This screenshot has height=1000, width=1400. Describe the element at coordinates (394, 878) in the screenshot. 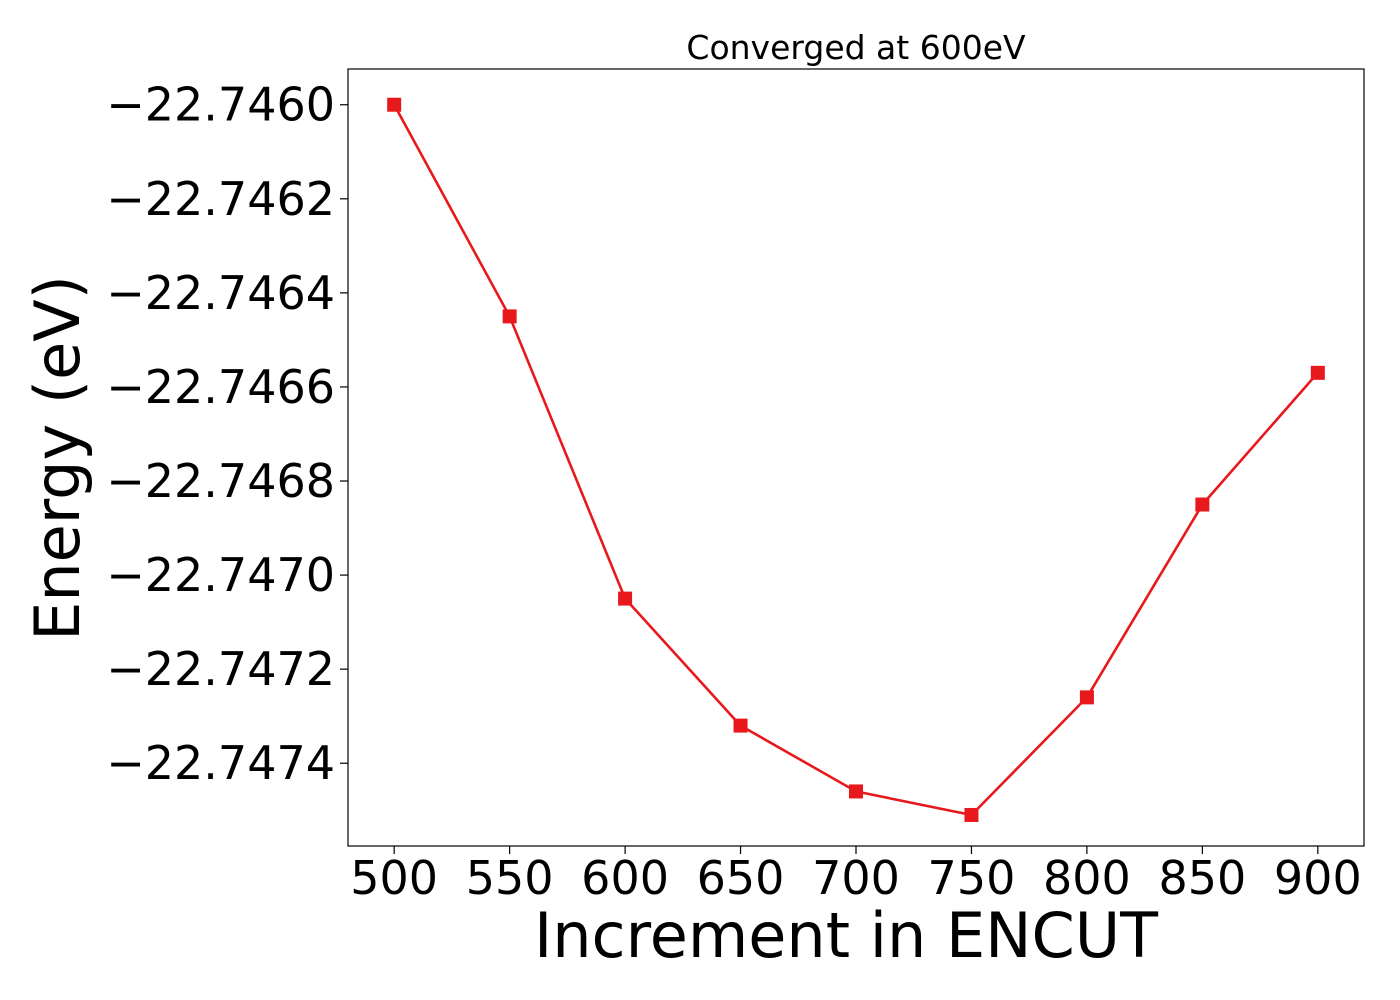

I see `x-tick-label: 500` at that location.